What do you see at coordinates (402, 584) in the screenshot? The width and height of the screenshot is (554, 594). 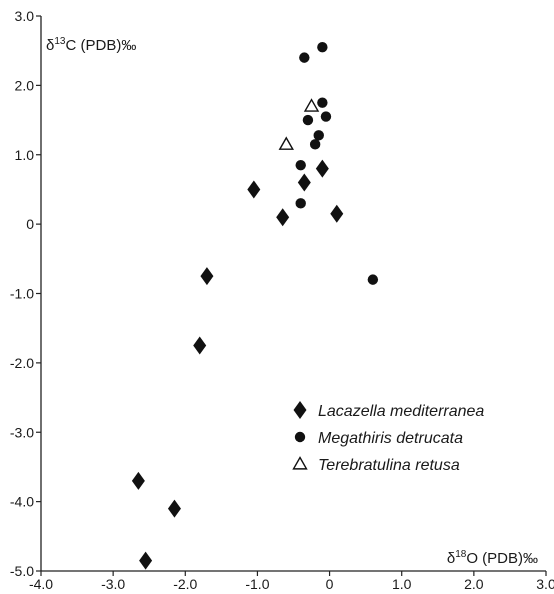 I see `x-tick-label: 1.0` at bounding box center [402, 584].